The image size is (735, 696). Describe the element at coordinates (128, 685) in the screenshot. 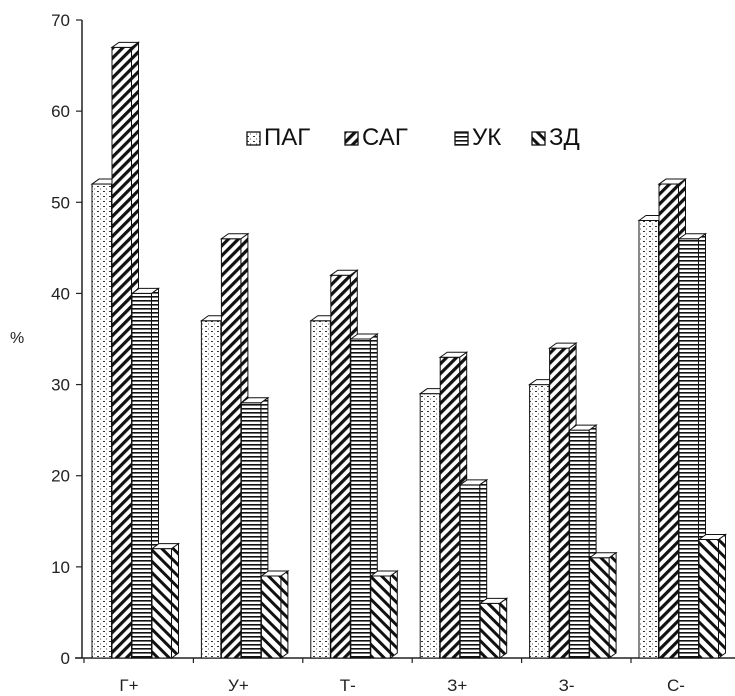

I see `x-tick-label: Г+` at that location.